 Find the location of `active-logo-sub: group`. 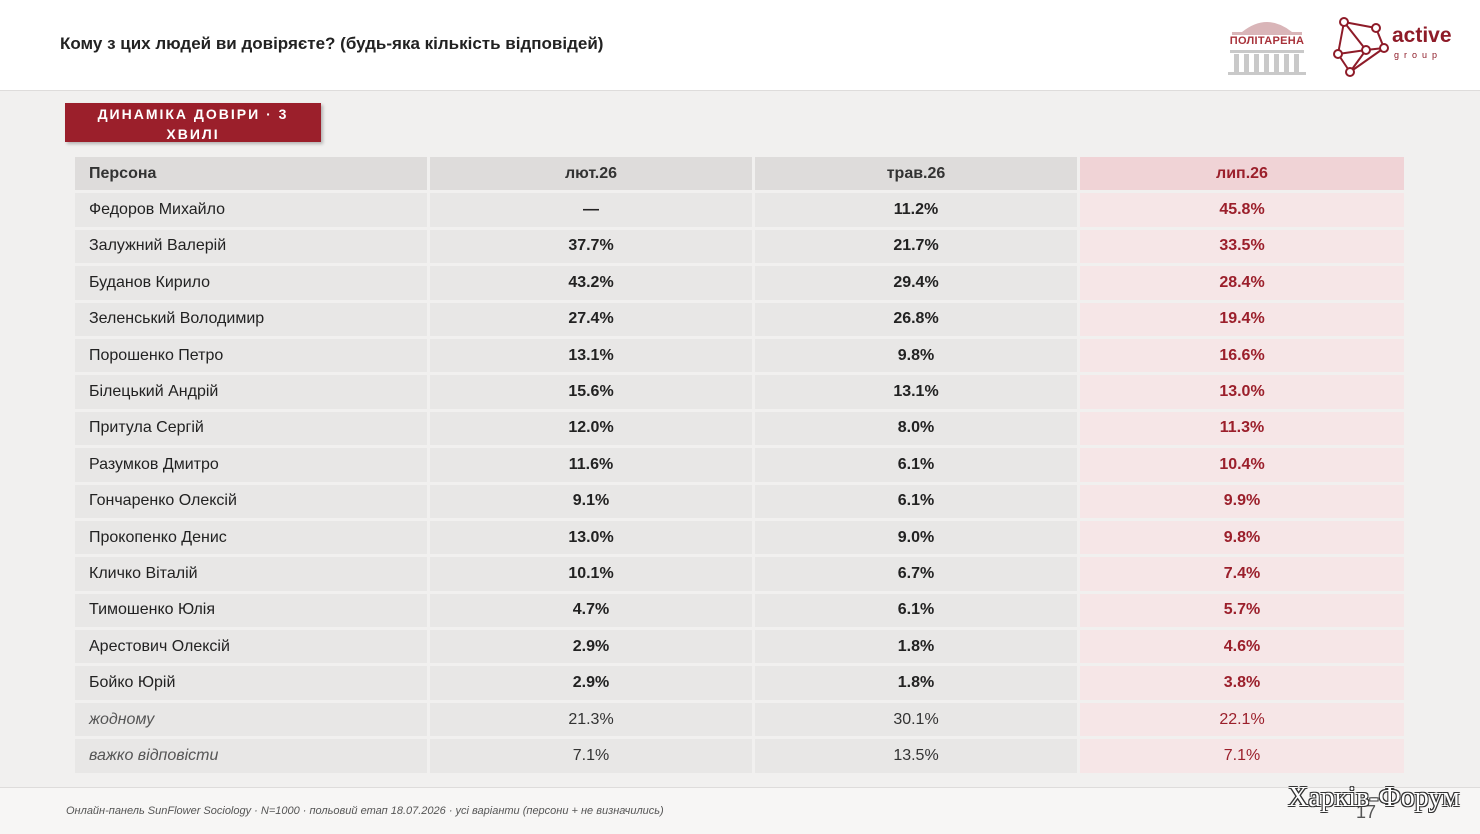

active-logo-sub: group is located at coordinates (1418, 55).